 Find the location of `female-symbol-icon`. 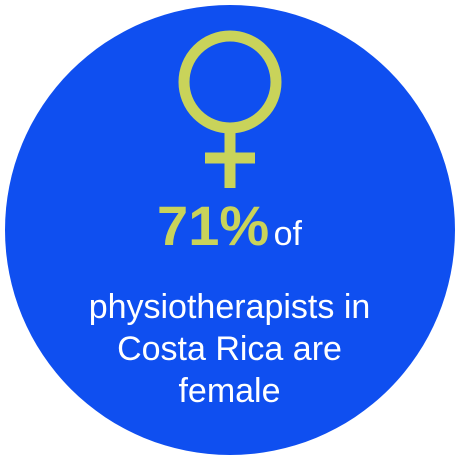

female-symbol-icon is located at coordinates (230, 109).